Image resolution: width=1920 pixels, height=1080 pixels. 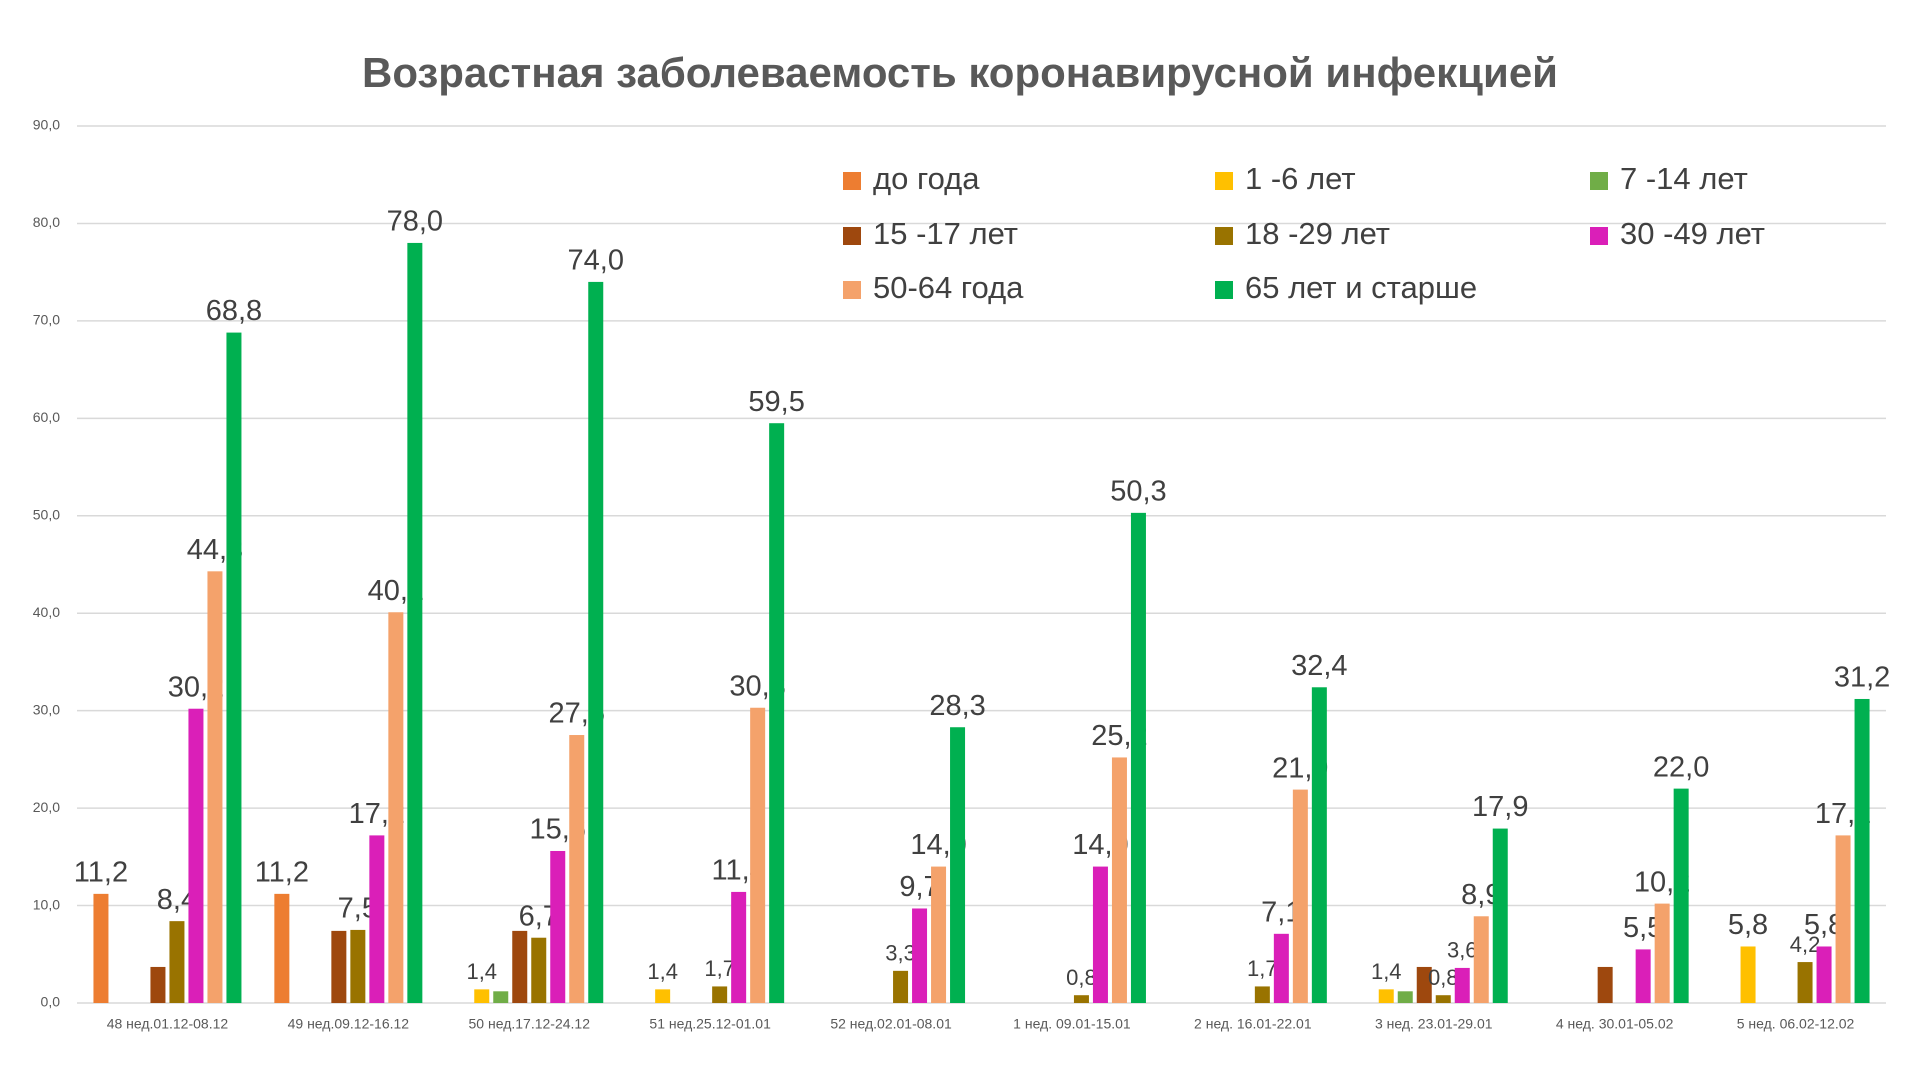 What do you see at coordinates (1138, 492) in the screenshot?
I see `data-label: 50,3` at bounding box center [1138, 492].